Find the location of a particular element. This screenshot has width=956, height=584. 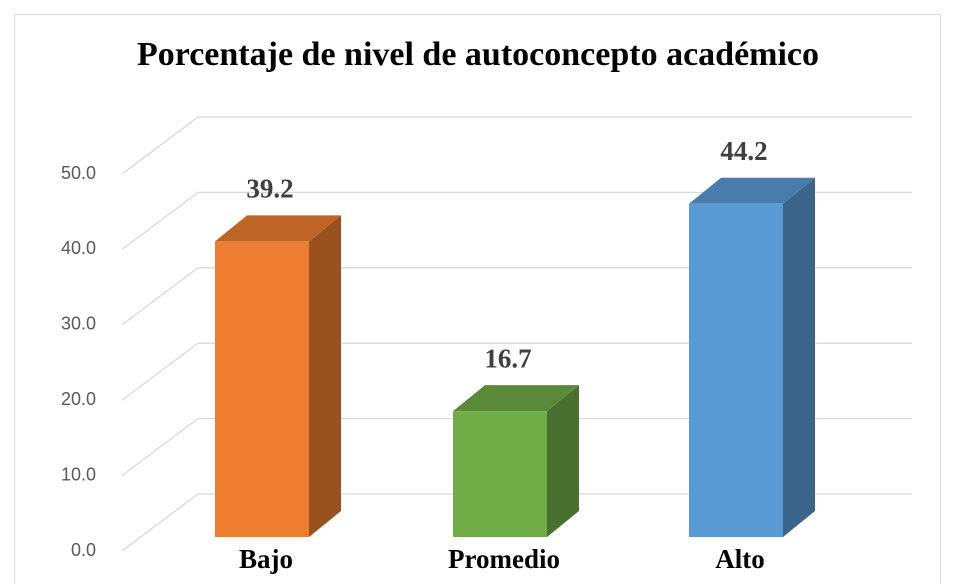

data-label: 44.2 is located at coordinates (743, 151).